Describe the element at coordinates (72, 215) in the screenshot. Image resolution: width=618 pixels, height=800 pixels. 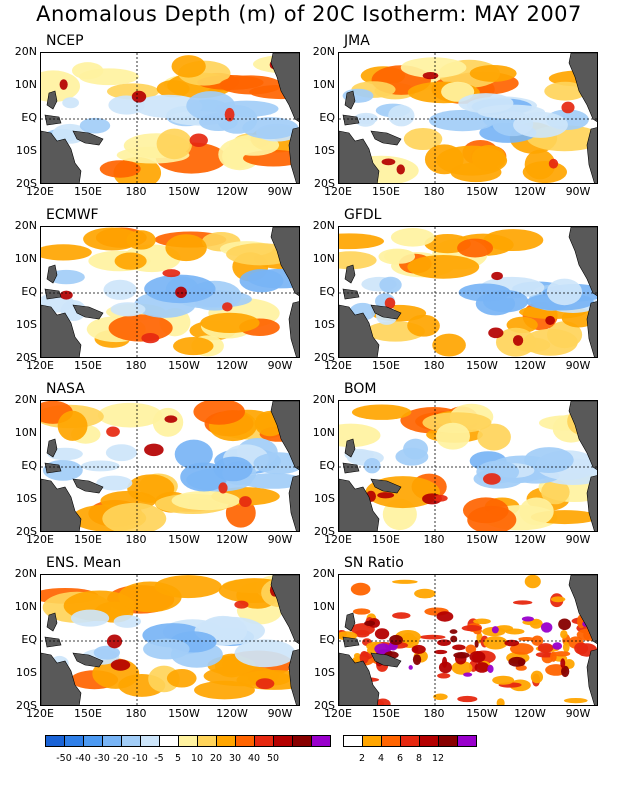
I see `panel-title: ECMWF` at that location.